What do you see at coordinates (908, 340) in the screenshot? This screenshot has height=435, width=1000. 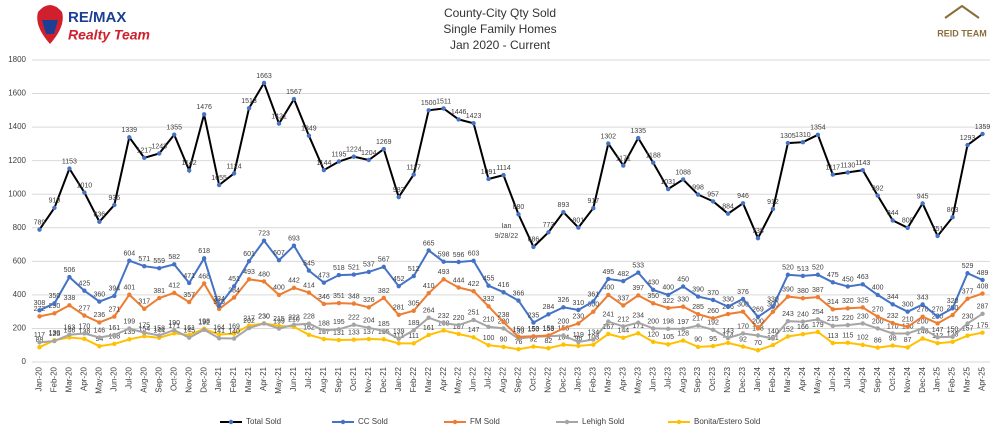 I see `data-label: 87` at bounding box center [908, 340].